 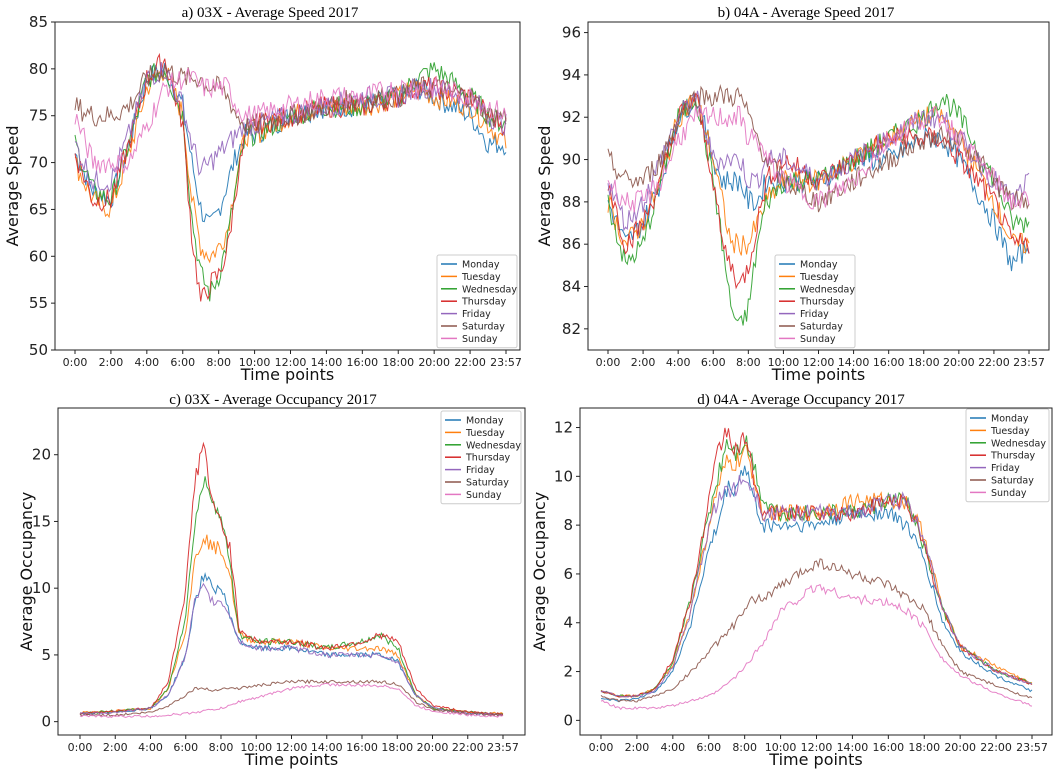 I want to click on chart-a-xtick-label: 18:00, so click(x=398, y=362).